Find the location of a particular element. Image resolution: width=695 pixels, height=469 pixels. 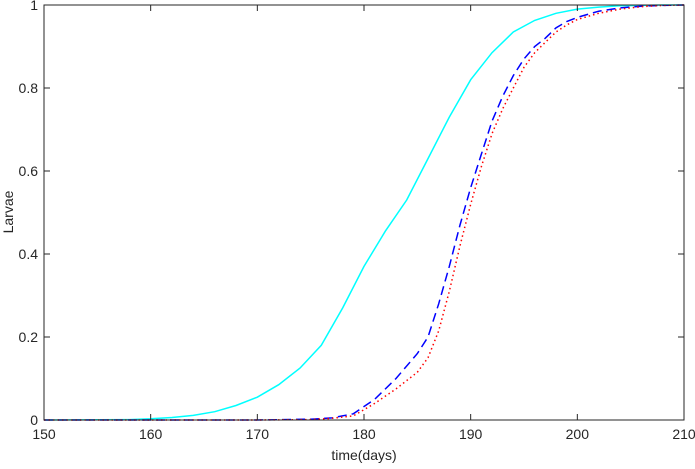

y-axis-label: Larvae is located at coordinates (8, 211).